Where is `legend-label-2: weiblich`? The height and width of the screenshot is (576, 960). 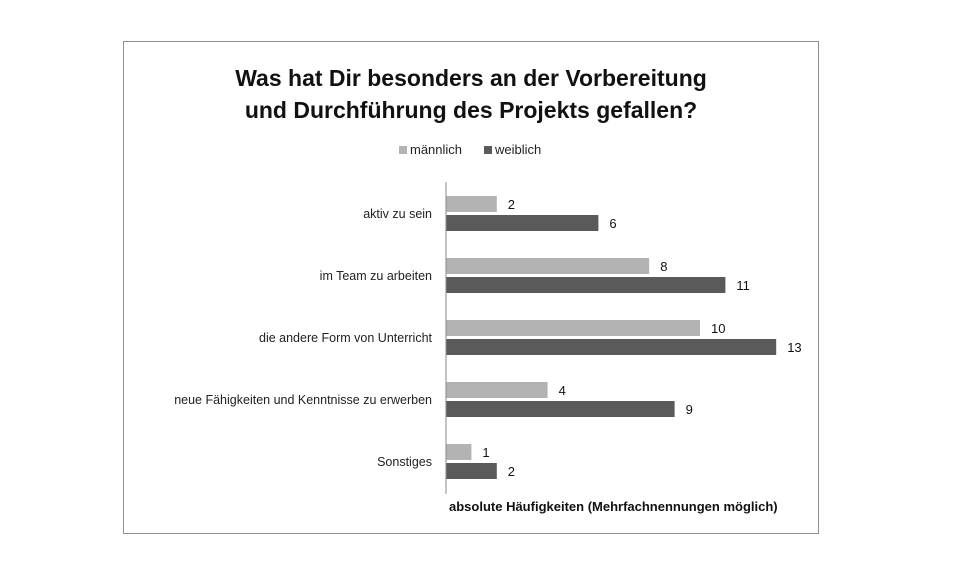
legend-label-2: weiblich is located at coordinates (517, 149).